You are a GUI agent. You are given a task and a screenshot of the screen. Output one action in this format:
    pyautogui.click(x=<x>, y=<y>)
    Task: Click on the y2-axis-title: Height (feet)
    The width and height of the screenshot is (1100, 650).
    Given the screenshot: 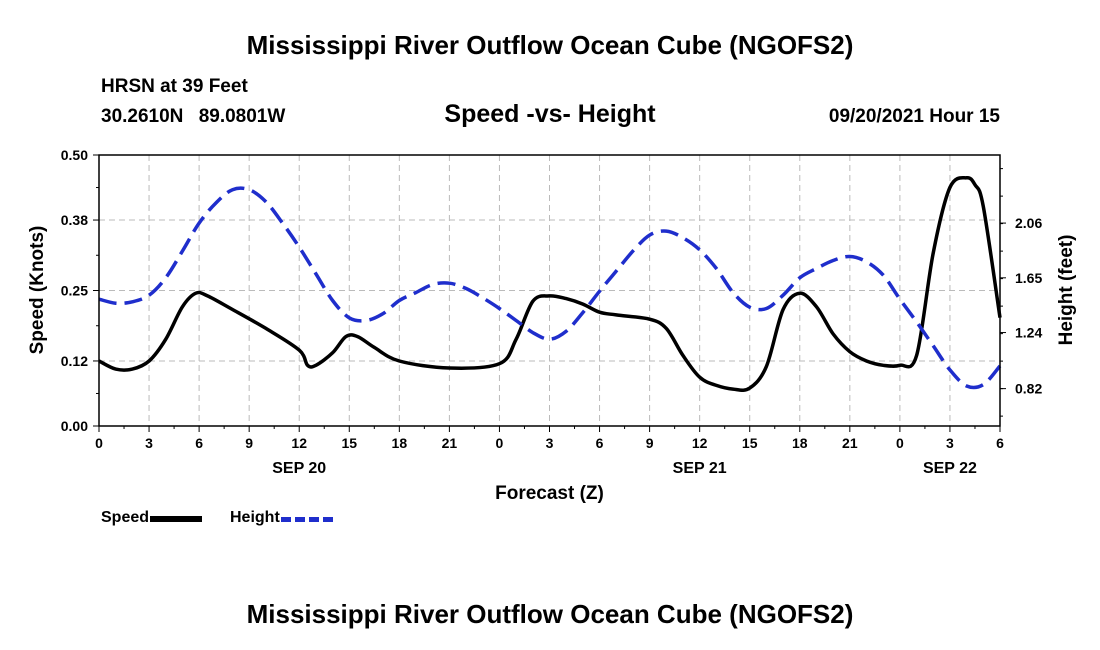 What is the action you would take?
    pyautogui.click(x=1066, y=290)
    